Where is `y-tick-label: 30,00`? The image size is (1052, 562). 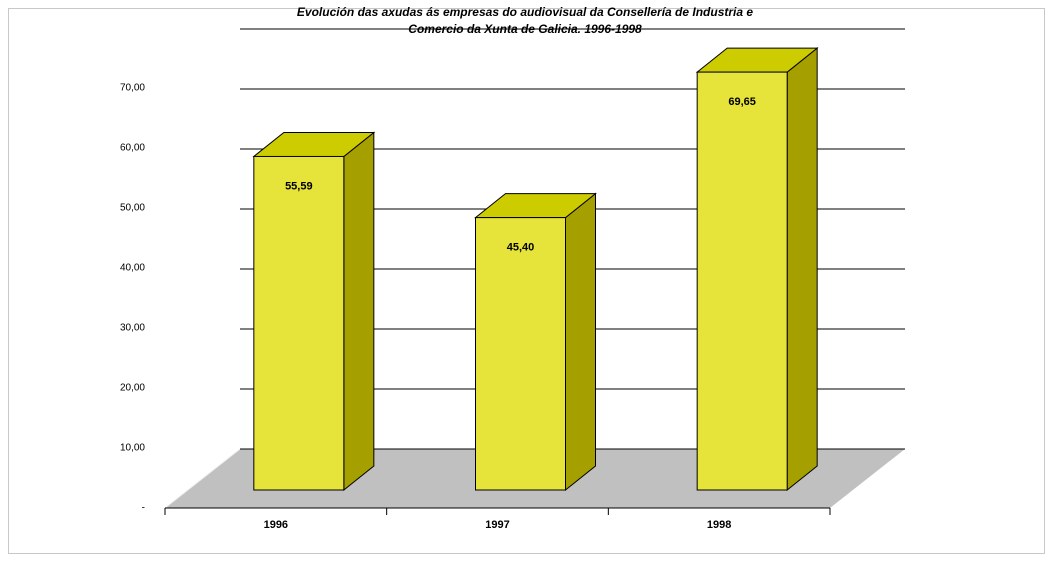 y-tick-label: 30,00 is located at coordinates (132, 328).